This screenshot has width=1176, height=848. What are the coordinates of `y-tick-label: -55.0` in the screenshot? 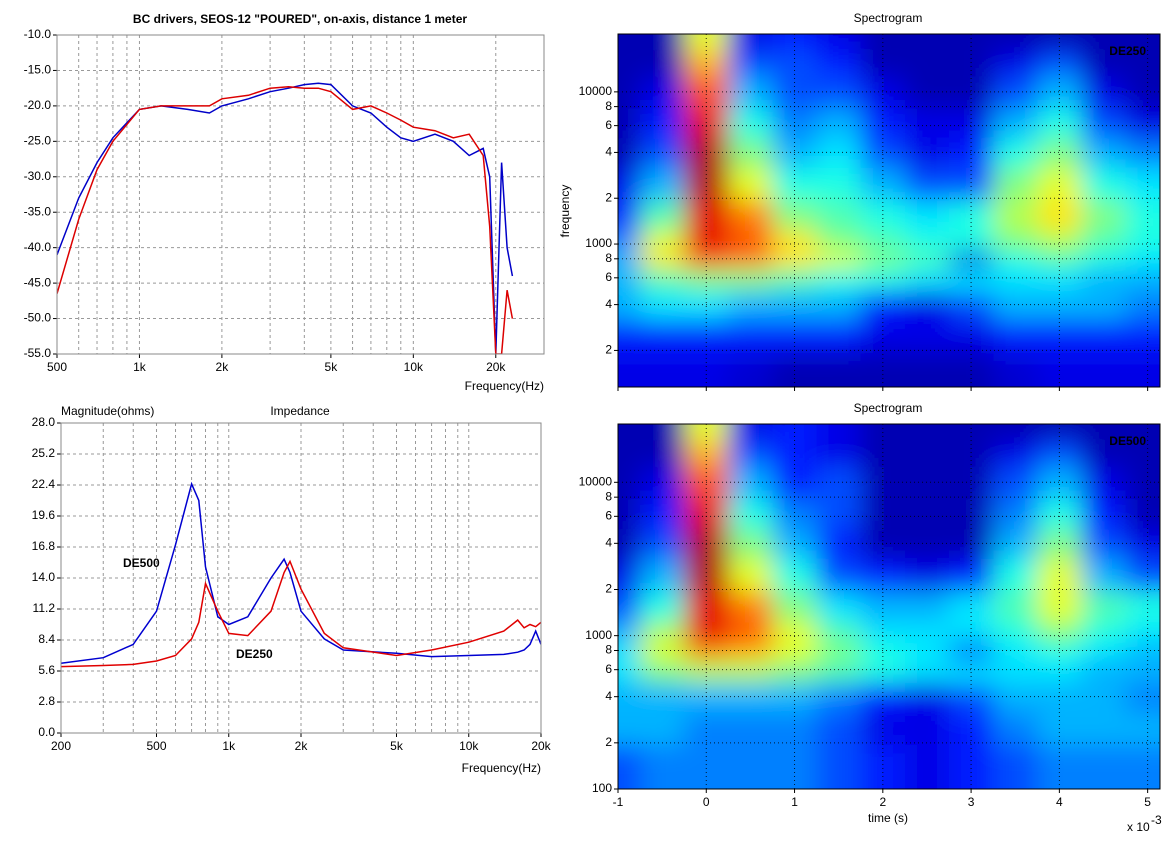 It's located at (38, 353).